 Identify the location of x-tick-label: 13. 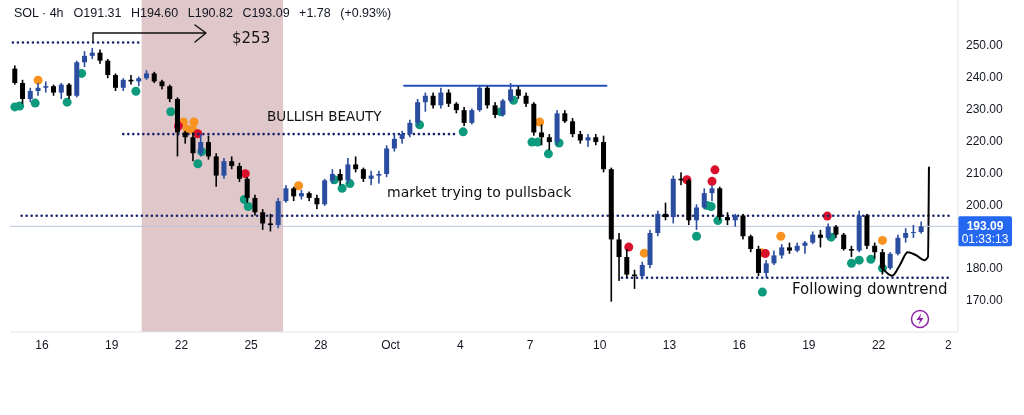
(669, 344).